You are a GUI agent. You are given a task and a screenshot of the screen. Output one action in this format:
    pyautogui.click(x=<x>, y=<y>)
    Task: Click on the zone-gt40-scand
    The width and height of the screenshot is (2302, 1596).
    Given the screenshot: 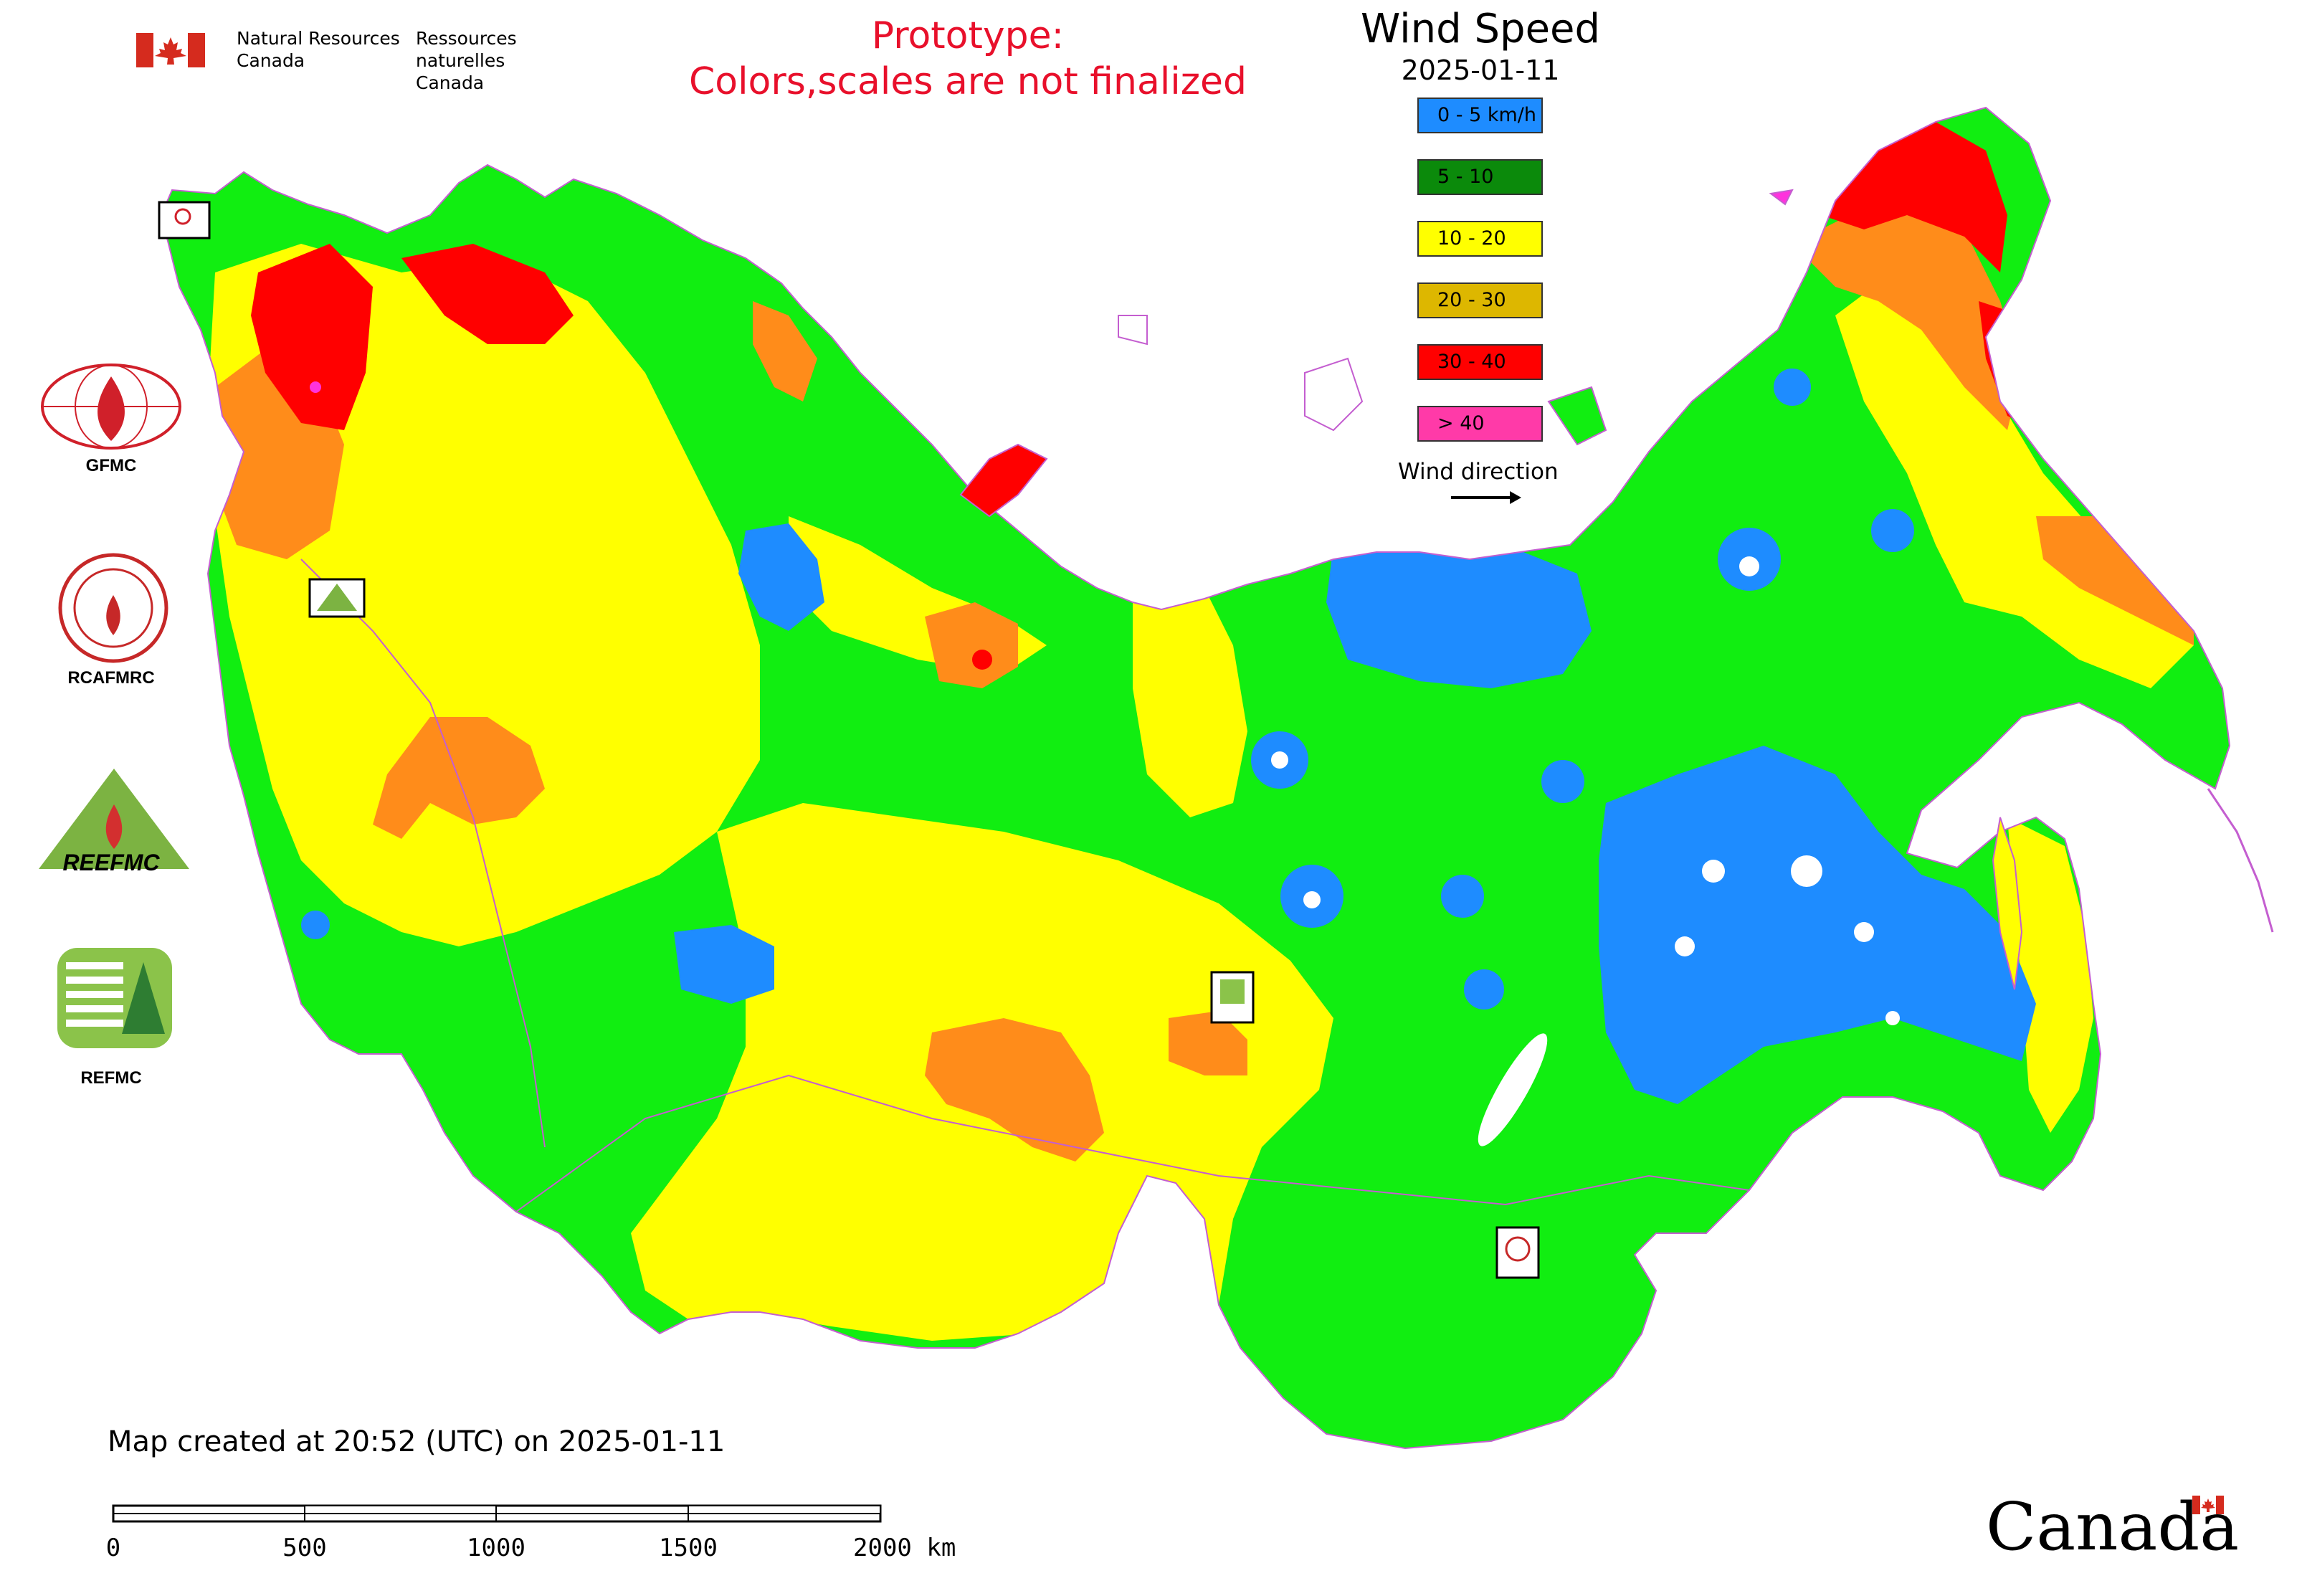 What is the action you would take?
    pyautogui.click(x=315, y=387)
    